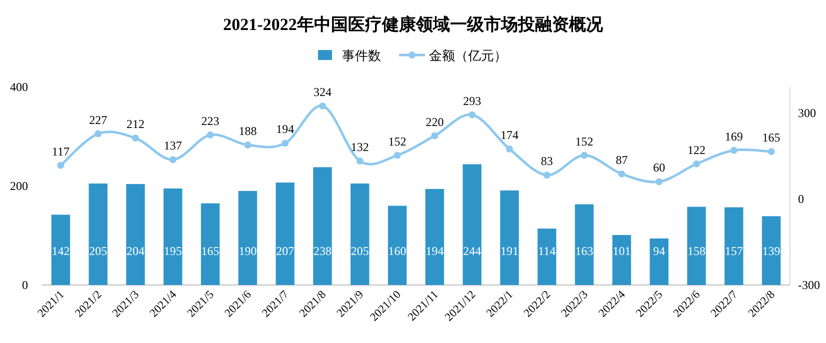 This screenshot has width=826, height=343. I want to click on data-label: 83, so click(546, 161).